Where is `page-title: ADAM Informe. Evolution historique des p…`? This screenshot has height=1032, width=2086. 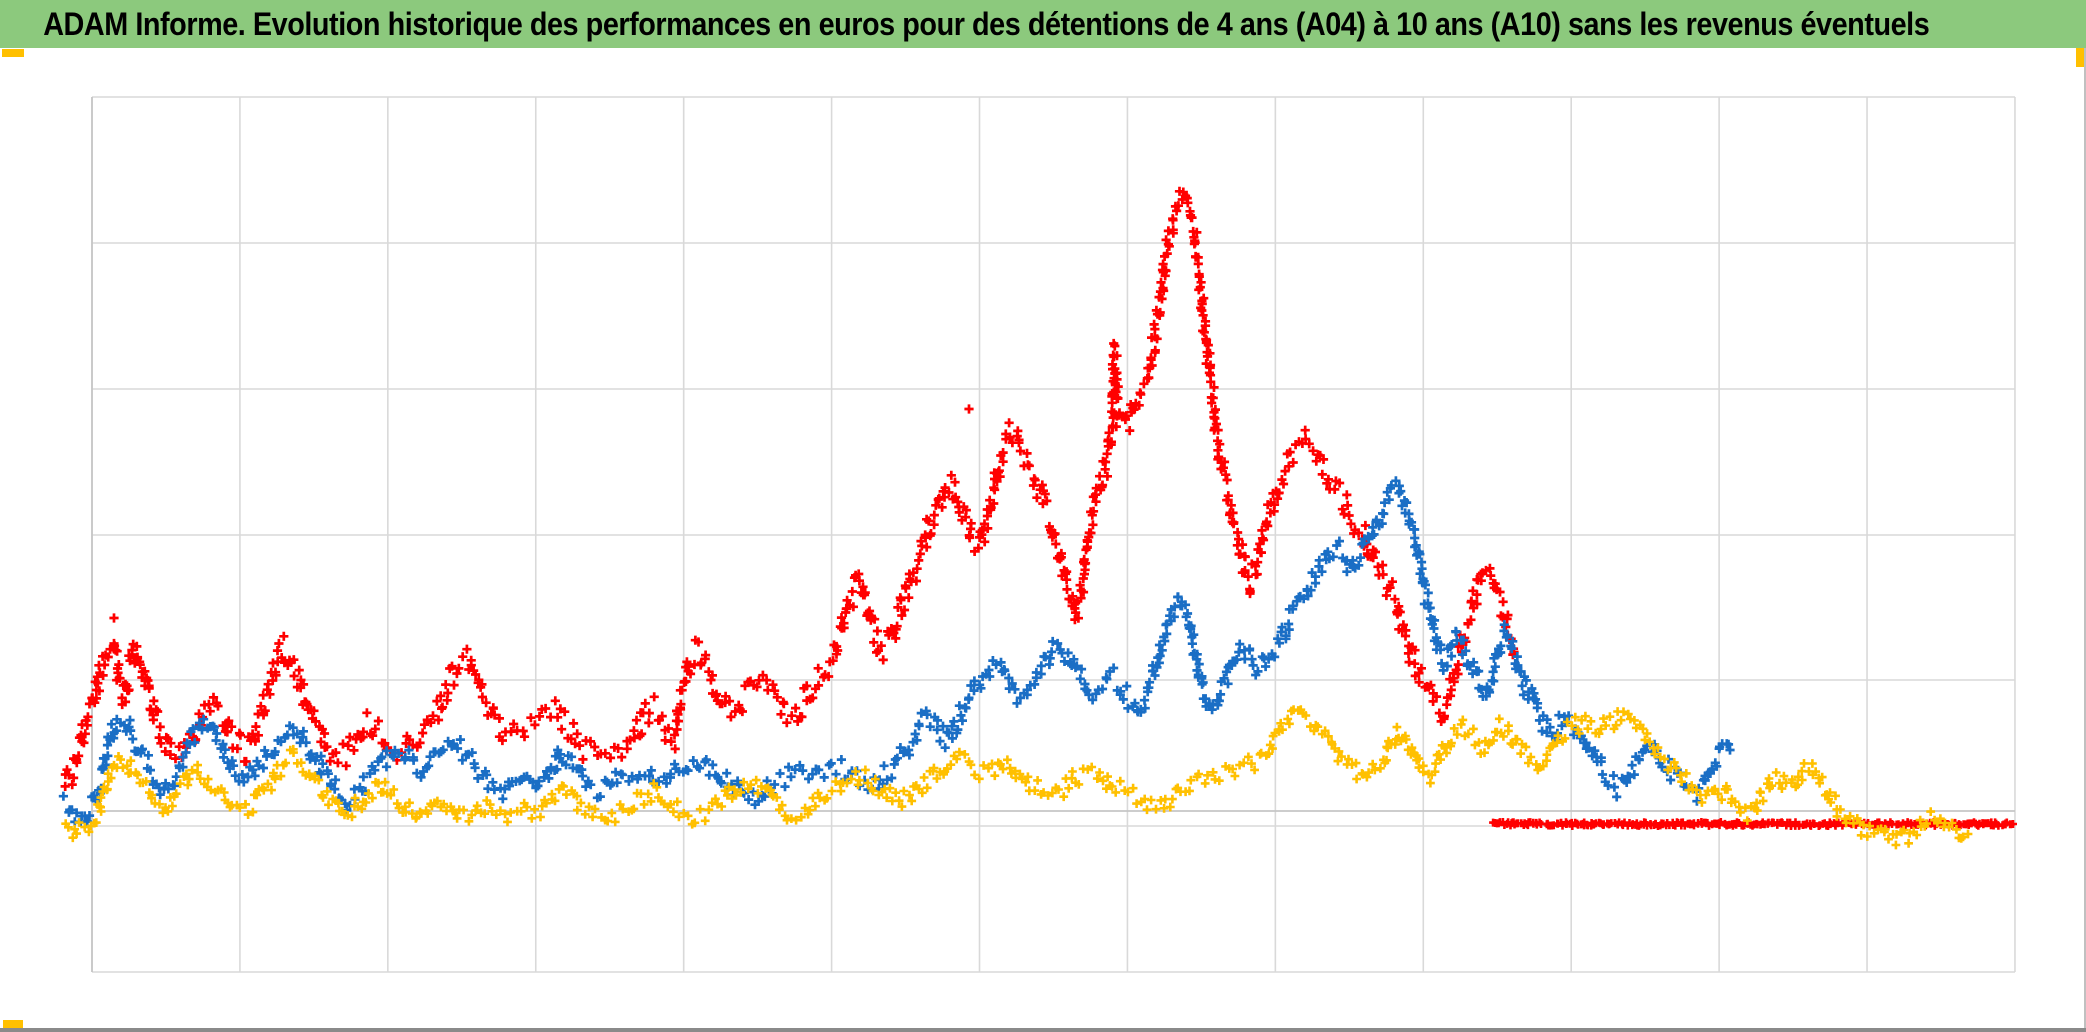
page-title: ADAM Informe. Evolution historique des p… is located at coordinates (986, 23).